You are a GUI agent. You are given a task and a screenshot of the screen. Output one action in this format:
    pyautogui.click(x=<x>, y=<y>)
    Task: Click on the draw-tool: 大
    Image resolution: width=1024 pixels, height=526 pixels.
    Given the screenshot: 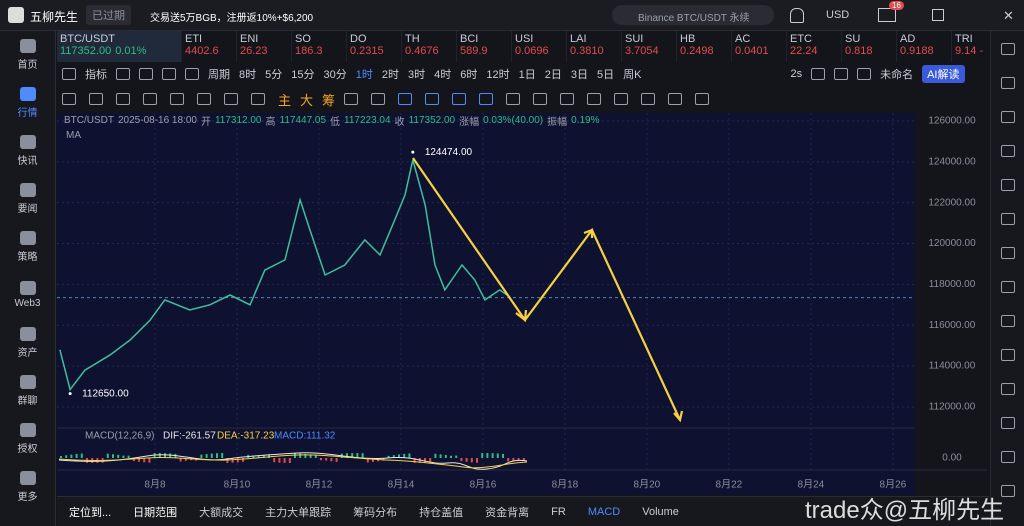 What is the action you would take?
    pyautogui.click(x=307, y=100)
    